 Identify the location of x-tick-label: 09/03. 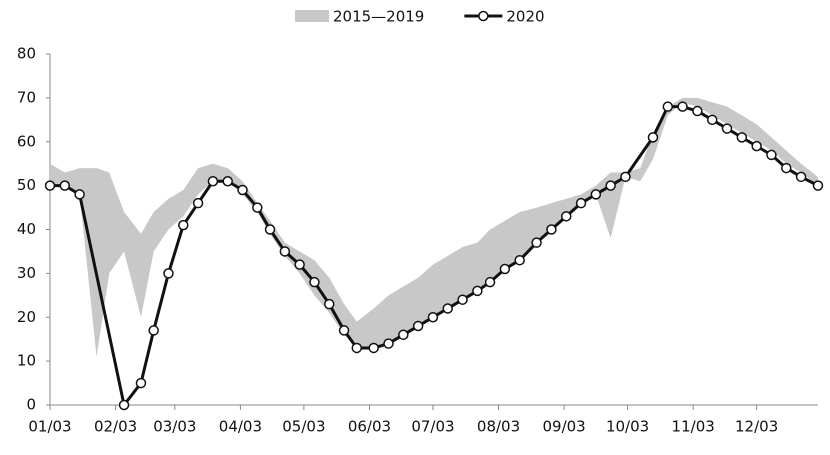
(563, 427).